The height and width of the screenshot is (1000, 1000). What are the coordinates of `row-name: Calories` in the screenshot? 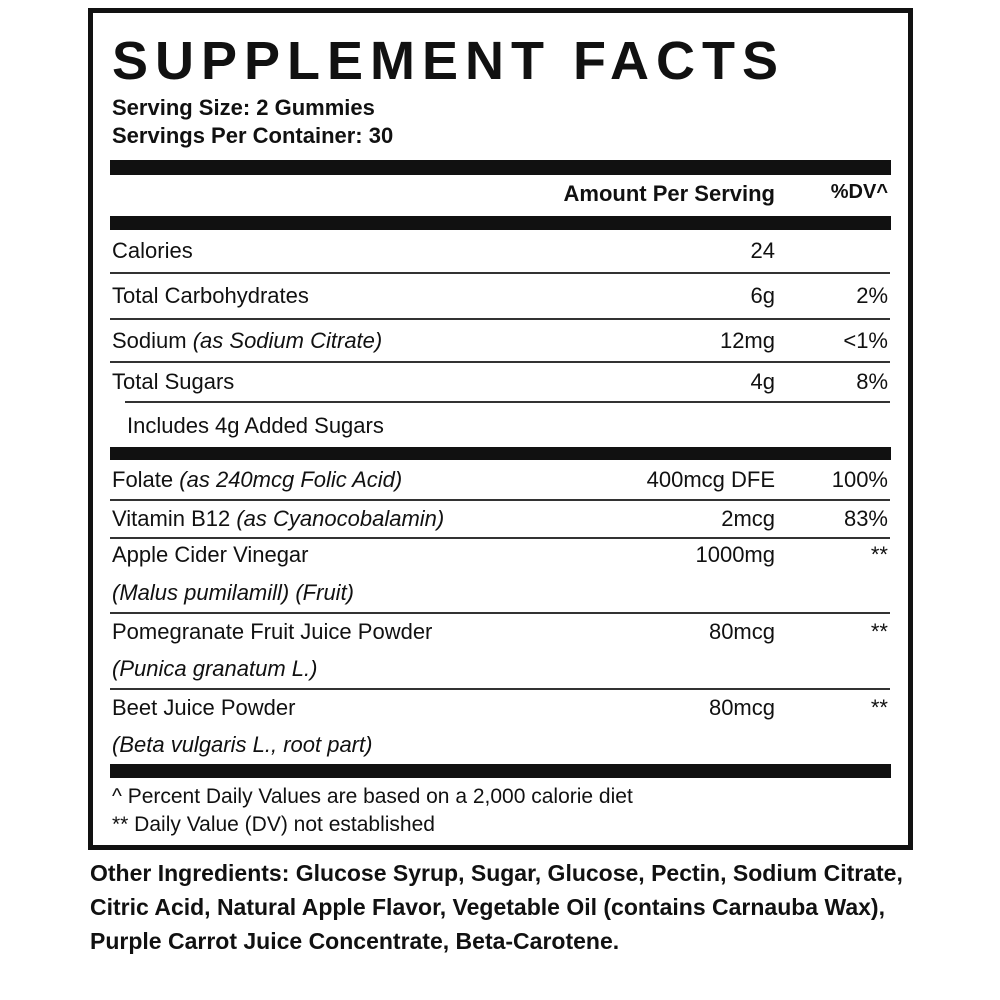 It's located at (152, 250).